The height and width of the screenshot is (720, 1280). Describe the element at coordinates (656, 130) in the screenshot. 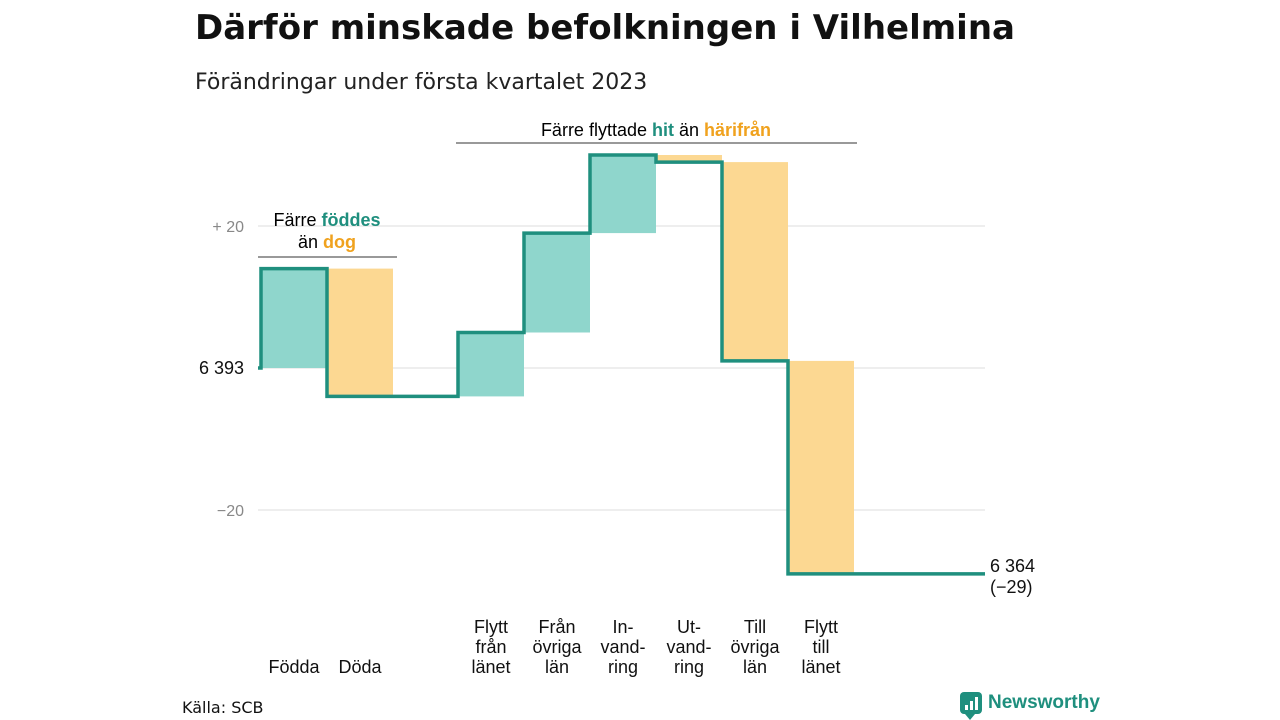

I see `moves-annotation: Färre flyttade hit än härifrån` at that location.